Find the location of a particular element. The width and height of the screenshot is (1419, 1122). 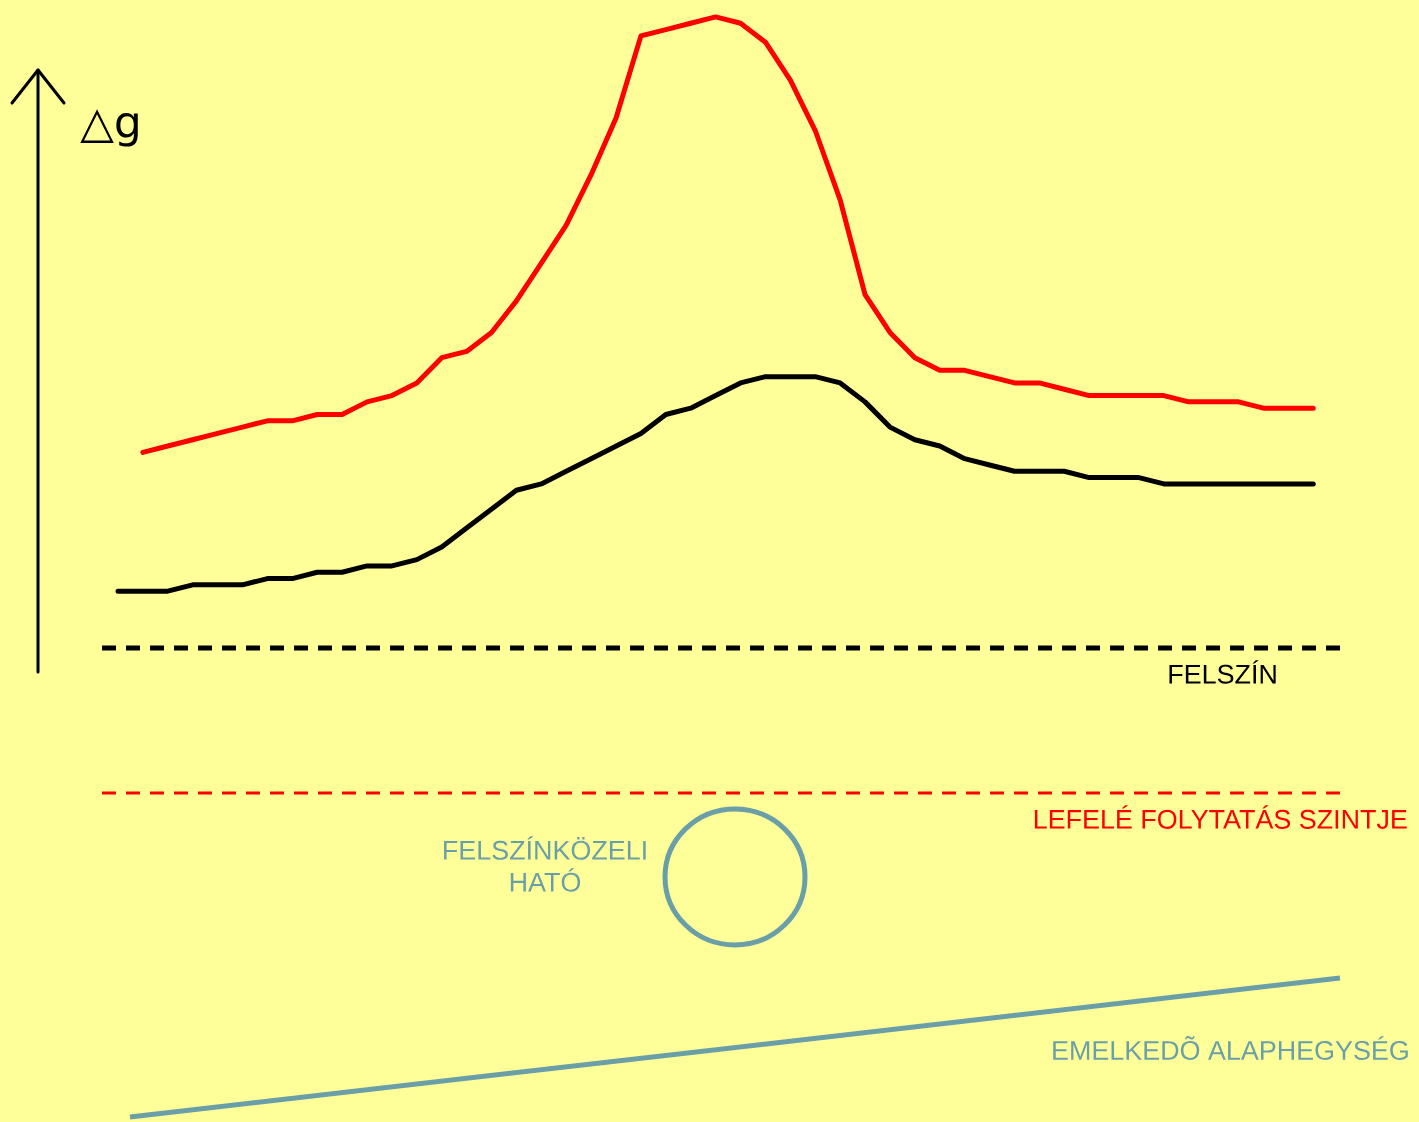

ref-line-label: FELSZÍN is located at coordinates (1222, 672).